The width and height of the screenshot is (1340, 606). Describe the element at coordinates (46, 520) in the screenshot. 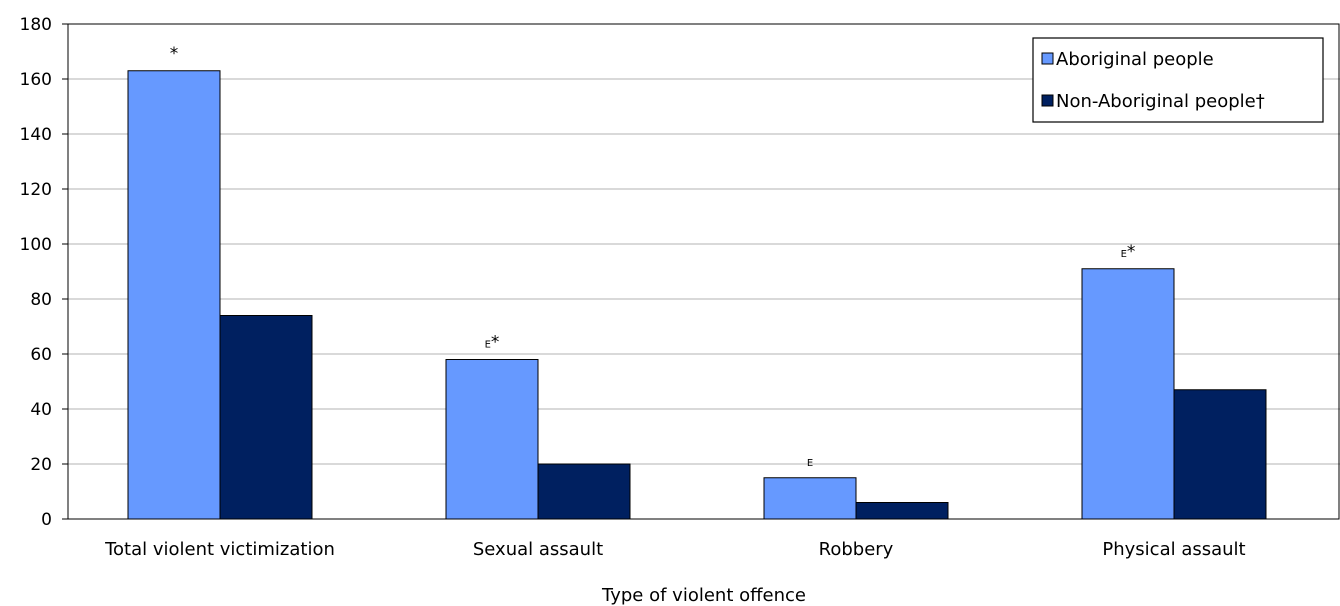

I see `y-tick-label: 0` at that location.